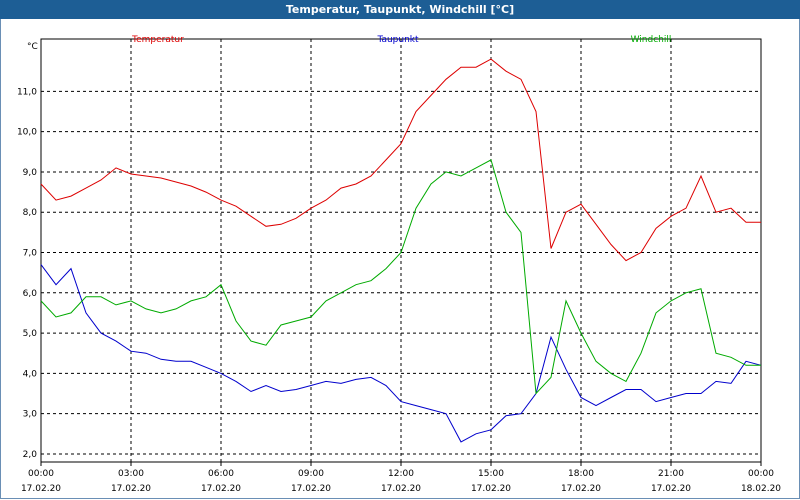 This screenshot has height=500, width=800. Describe the element at coordinates (30, 254) in the screenshot. I see `y-tick-label: 7,0` at that location.